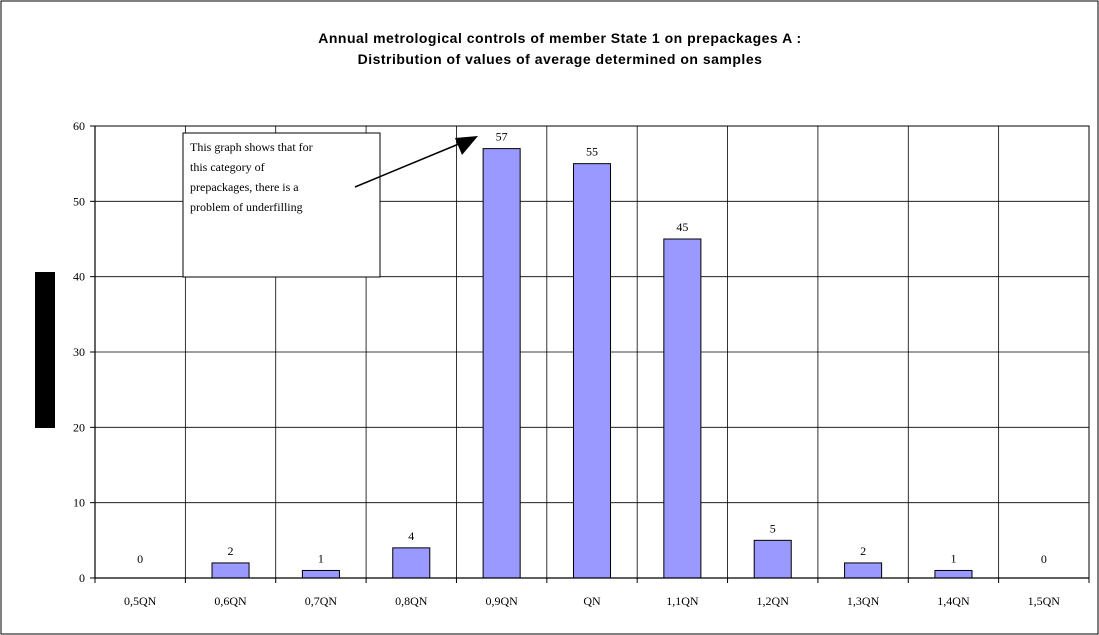  What do you see at coordinates (79, 503) in the screenshot?
I see `y-tick-label: 10` at bounding box center [79, 503].